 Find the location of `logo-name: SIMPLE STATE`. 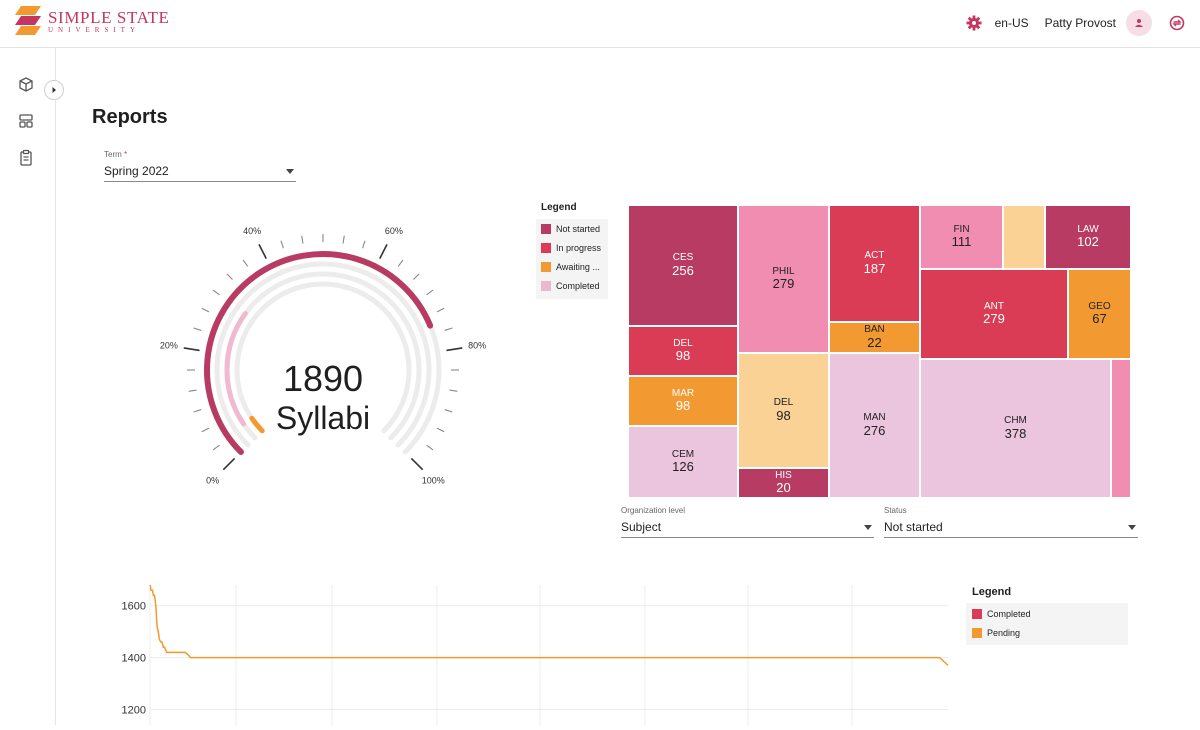

logo-name: SIMPLE STATE is located at coordinates (109, 17).